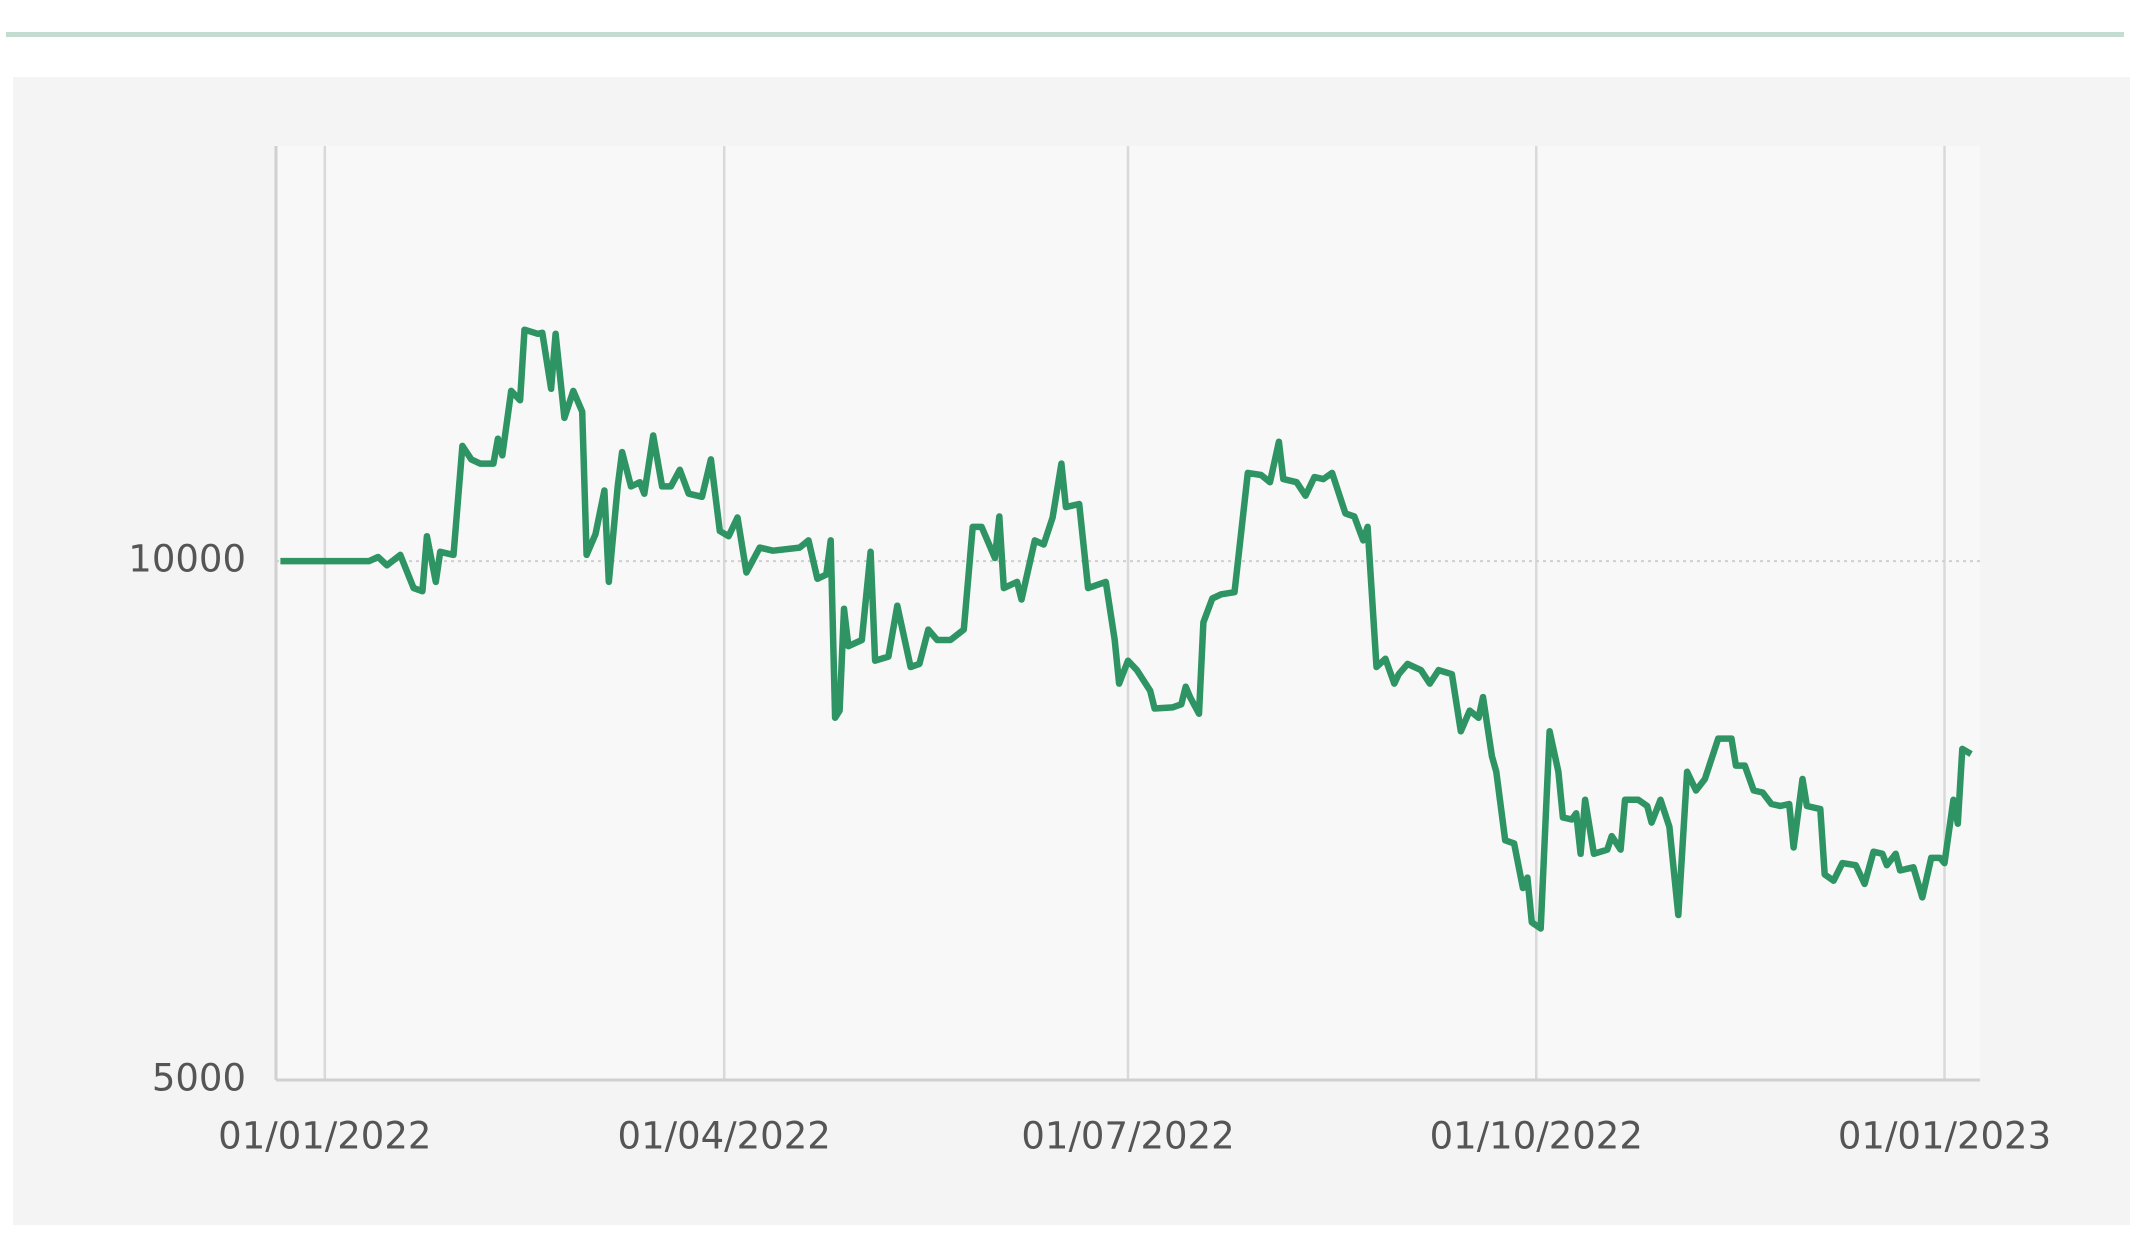 The height and width of the screenshot is (1252, 2141). Describe the element at coordinates (1127, 1136) in the screenshot. I see `x-tick-label: 01/07/2022` at that location.